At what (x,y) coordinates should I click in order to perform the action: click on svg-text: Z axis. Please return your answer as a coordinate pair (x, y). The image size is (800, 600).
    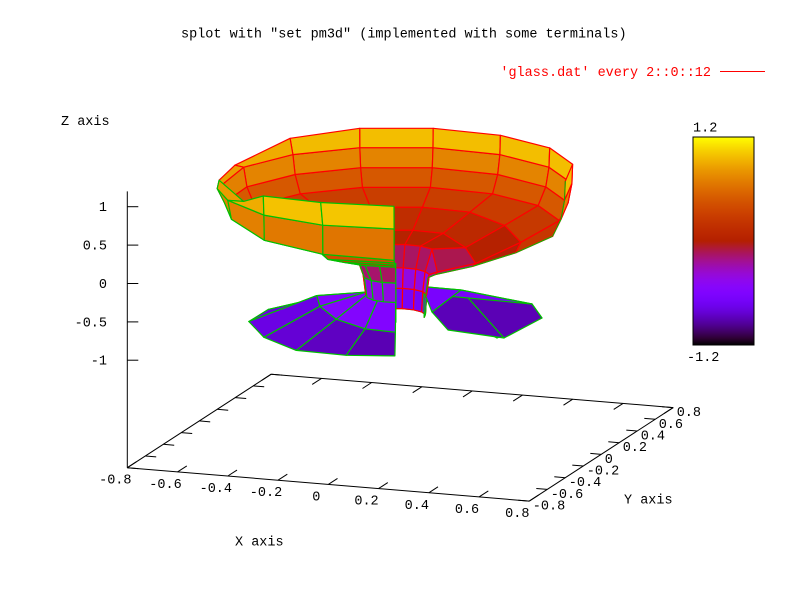
    Looking at the image, I should click on (85, 122).